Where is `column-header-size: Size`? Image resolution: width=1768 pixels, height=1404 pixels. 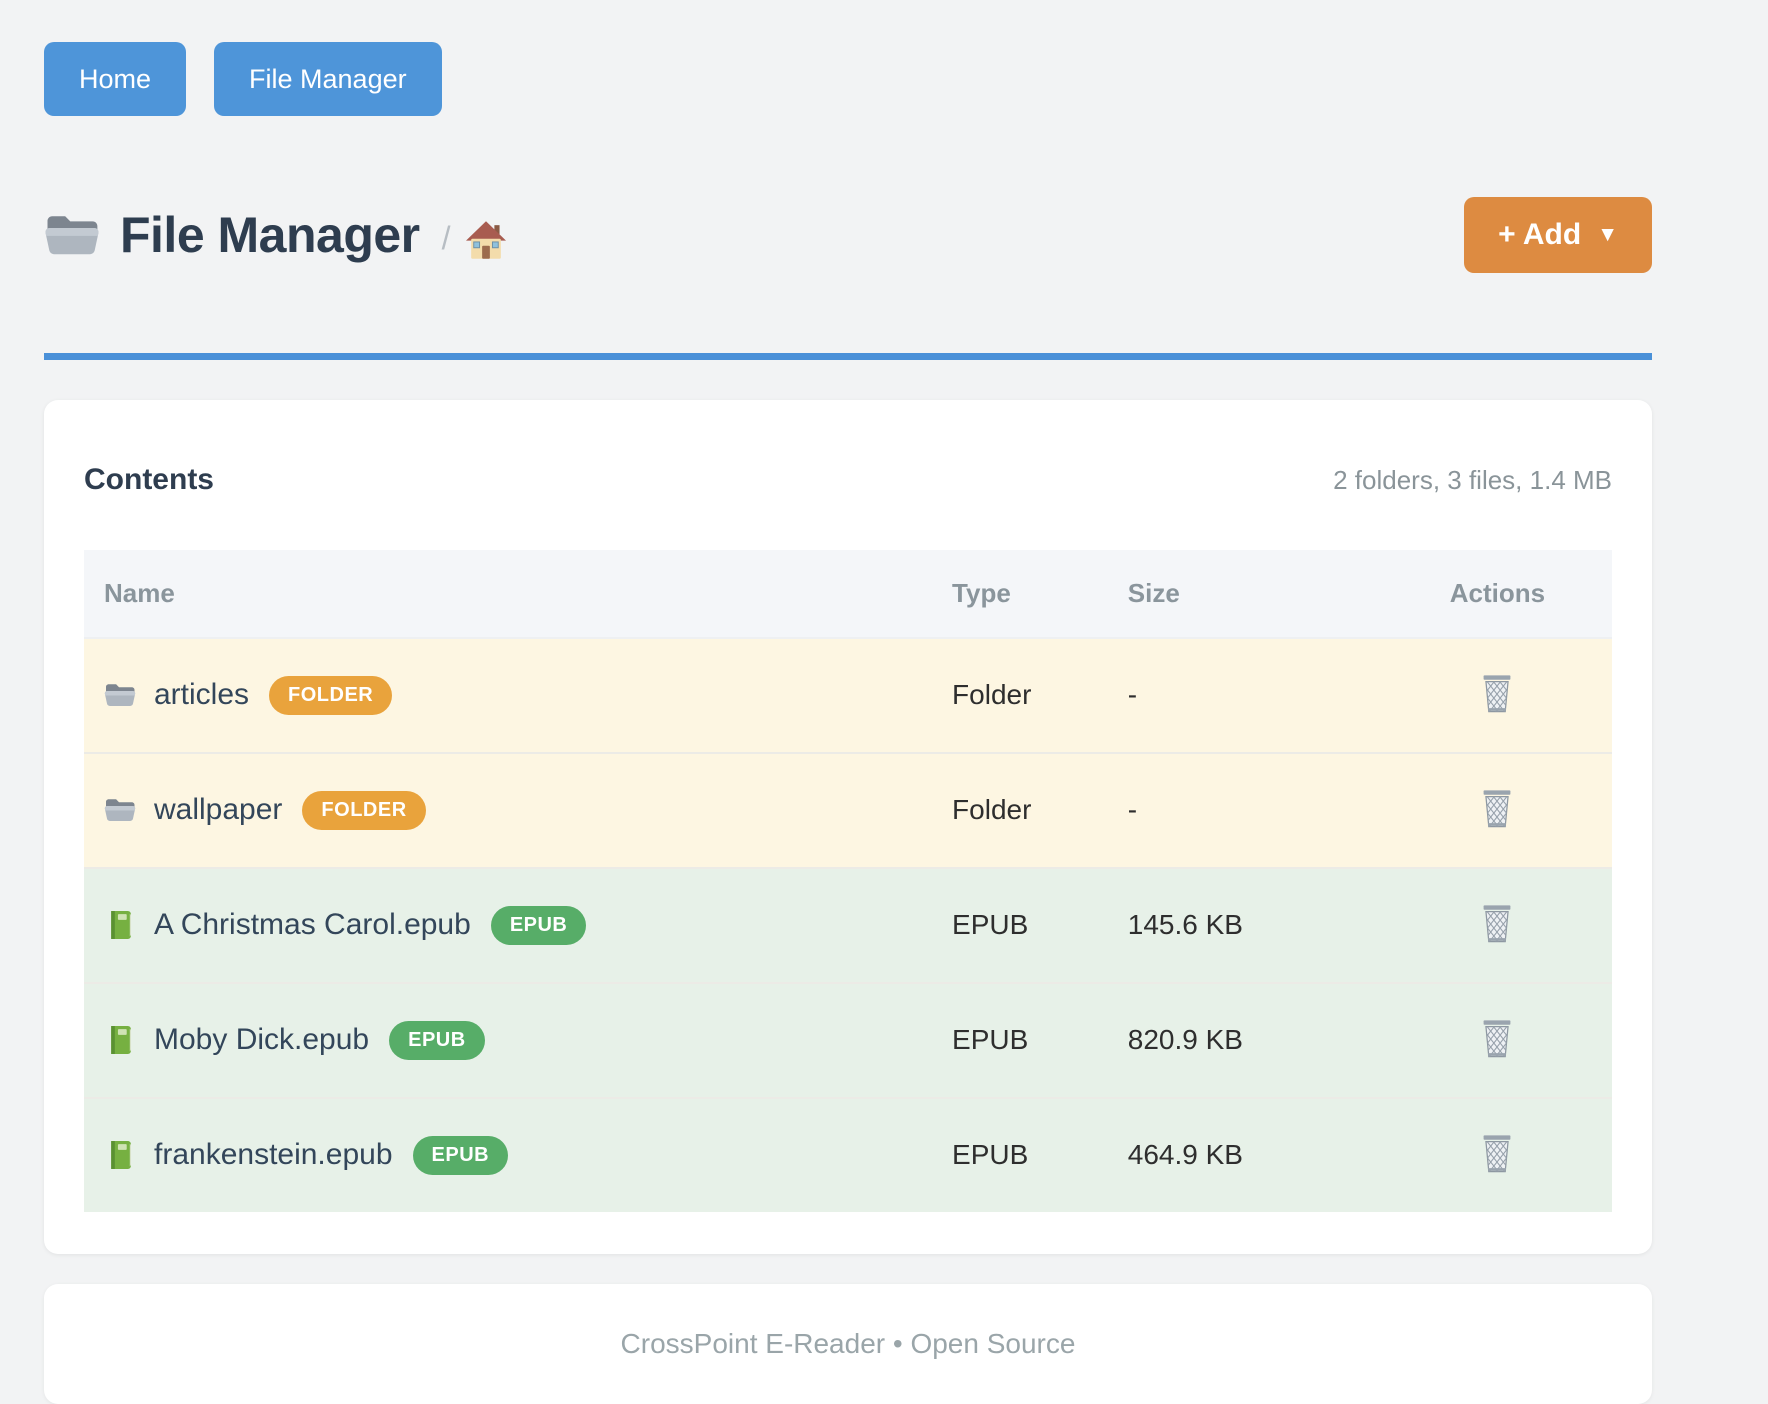
column-header-size: Size is located at coordinates (1245, 593).